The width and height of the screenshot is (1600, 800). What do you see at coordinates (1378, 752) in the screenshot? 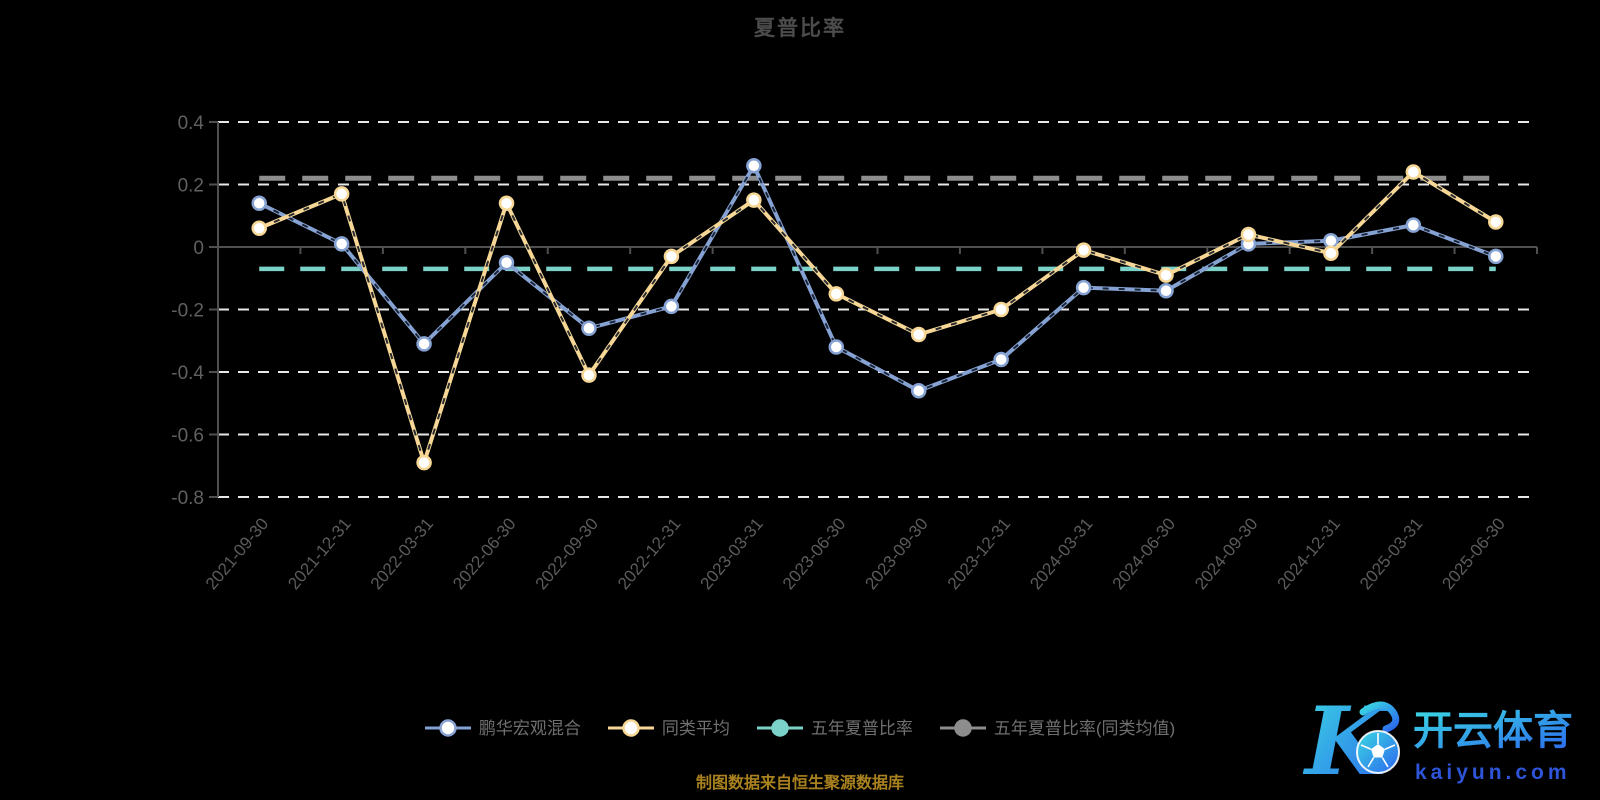
I see `soccer-ball-icon` at bounding box center [1378, 752].